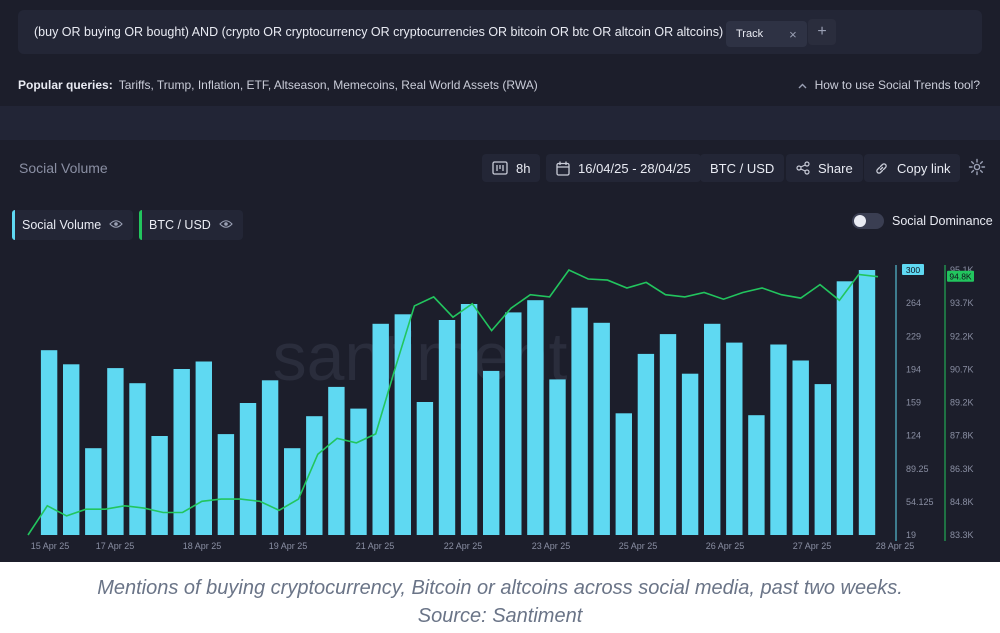  Describe the element at coordinates (191, 225) in the screenshot. I see `legend-btc-usd: BTC / USD` at that location.